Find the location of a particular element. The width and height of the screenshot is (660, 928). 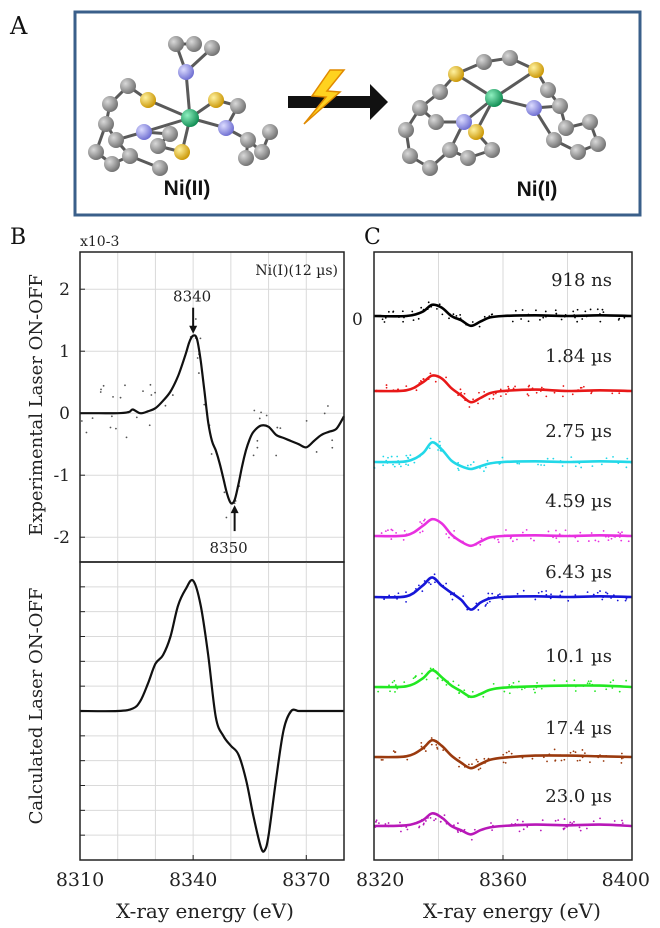

series-label: 4.59 µs is located at coordinates (578, 501).